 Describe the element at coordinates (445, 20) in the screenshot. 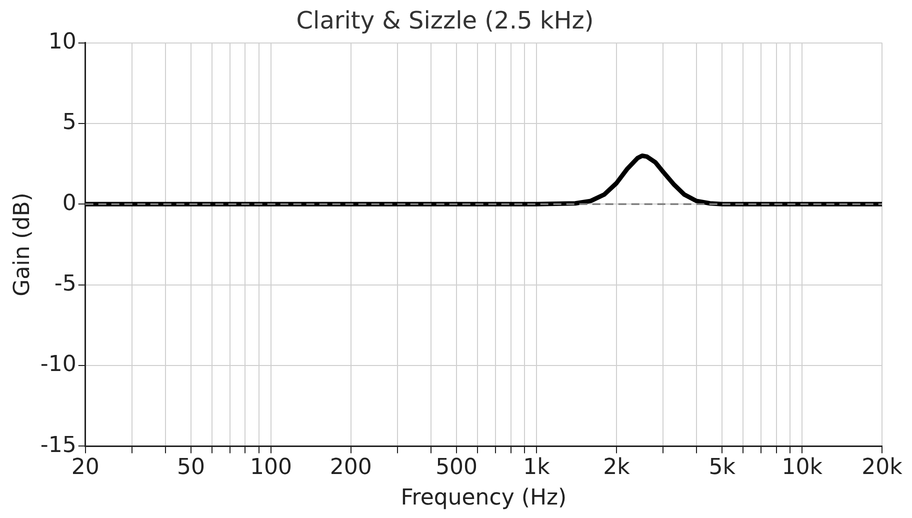

I see `chart-title: Clarity & Sizzle (2.5 kHz)` at that location.